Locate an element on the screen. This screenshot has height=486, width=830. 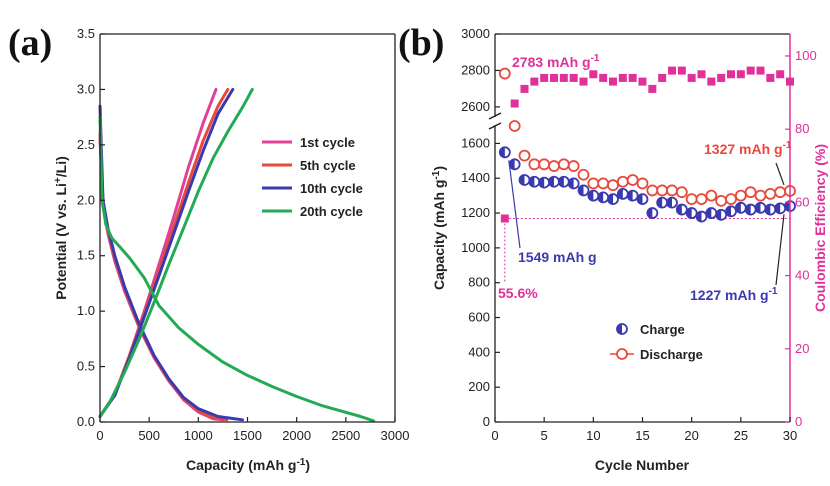
a-y-tick-label: 1.5 is located at coordinates (86, 255).